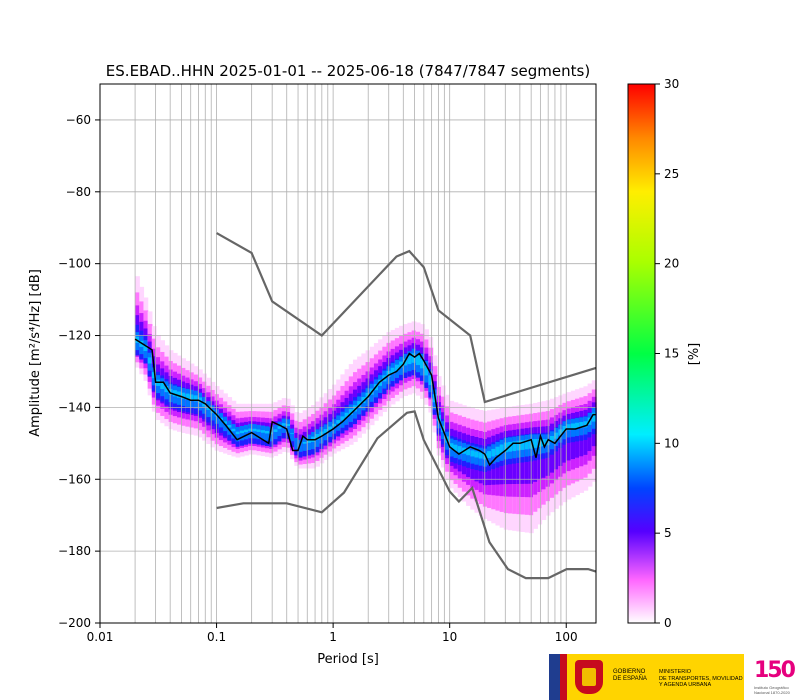 The width and height of the screenshot is (800, 700). What do you see at coordinates (630, 675) in the screenshot?
I see `gobierno-text: GOBIERNO DE ESPAÑA` at bounding box center [630, 675].